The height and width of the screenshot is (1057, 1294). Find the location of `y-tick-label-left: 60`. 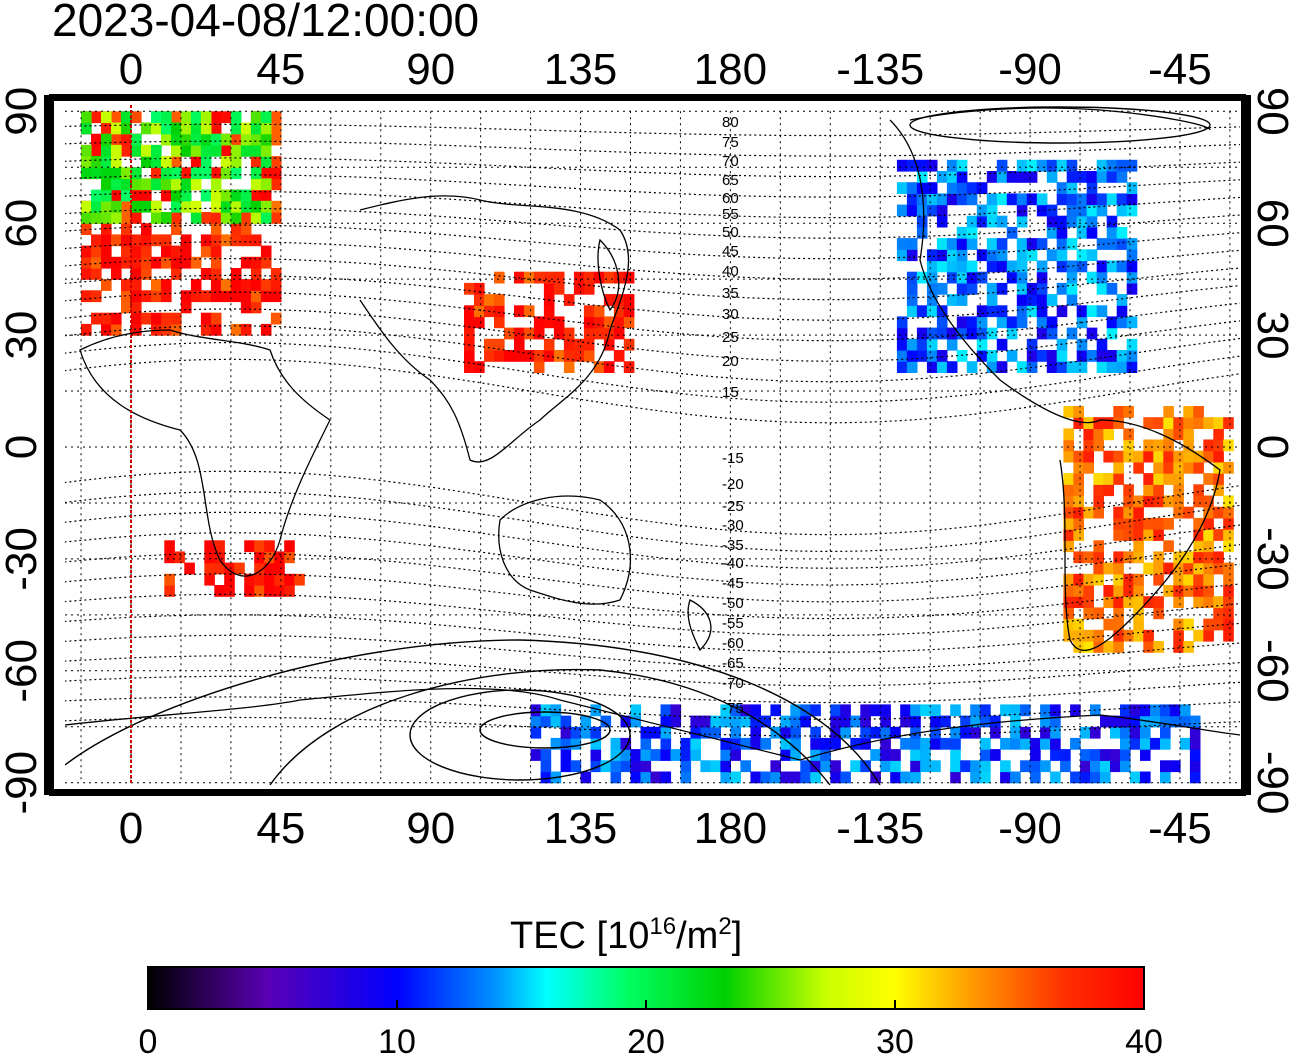

y-tick-label-left: 60 is located at coordinates (23, 223).